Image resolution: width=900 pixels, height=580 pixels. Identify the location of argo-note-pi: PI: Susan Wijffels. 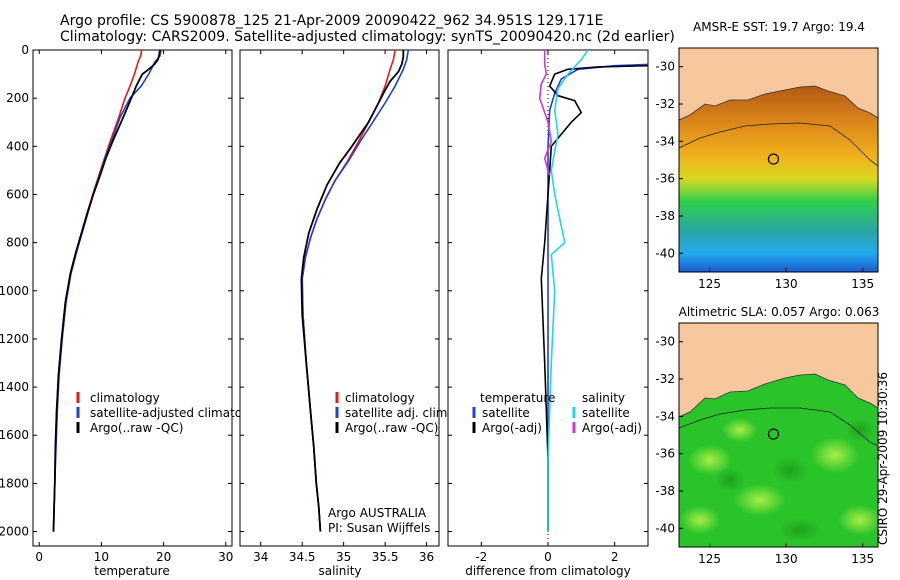
(379, 528).